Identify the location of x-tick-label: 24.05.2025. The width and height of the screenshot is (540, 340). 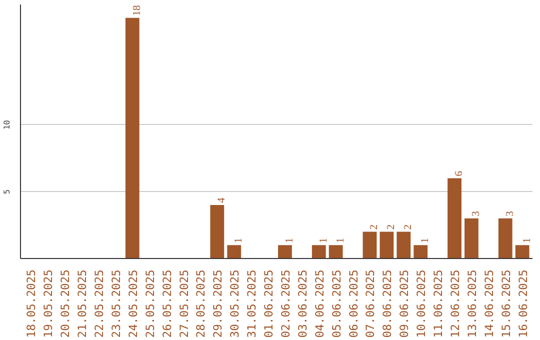
(133, 304).